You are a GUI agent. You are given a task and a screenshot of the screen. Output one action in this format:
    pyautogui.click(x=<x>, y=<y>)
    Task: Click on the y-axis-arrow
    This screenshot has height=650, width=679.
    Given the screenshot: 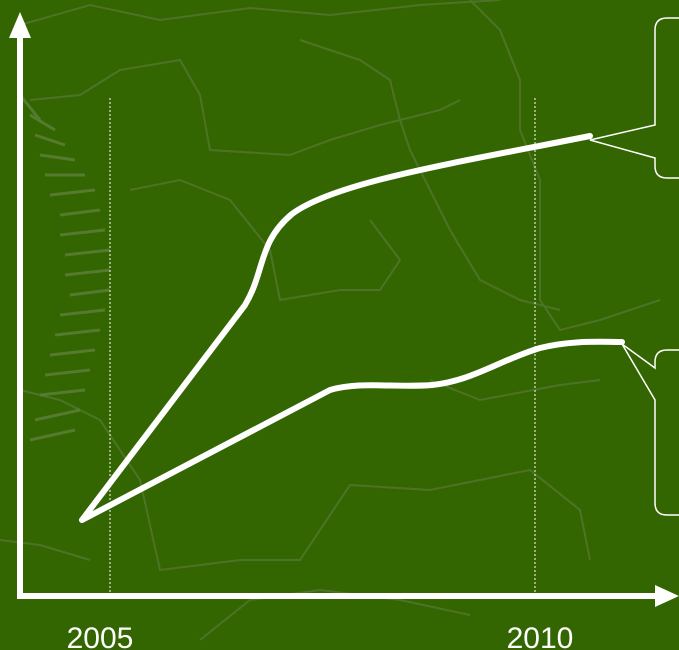 What is the action you would take?
    pyautogui.click(x=20, y=25)
    